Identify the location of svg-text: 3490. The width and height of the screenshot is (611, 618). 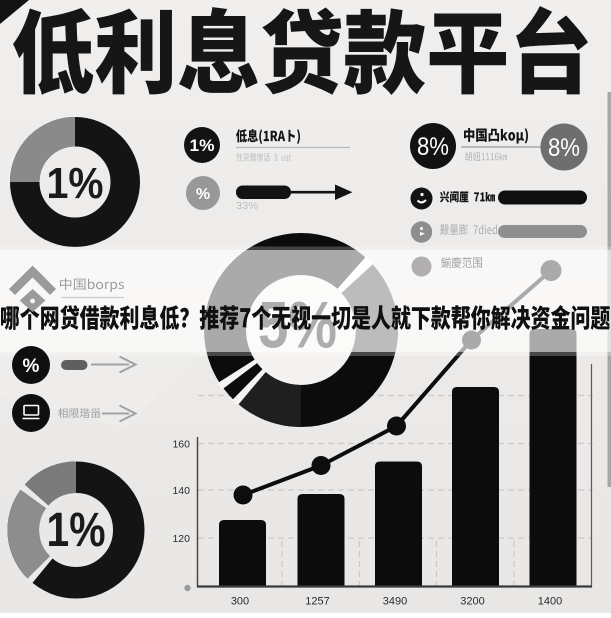
(395, 602).